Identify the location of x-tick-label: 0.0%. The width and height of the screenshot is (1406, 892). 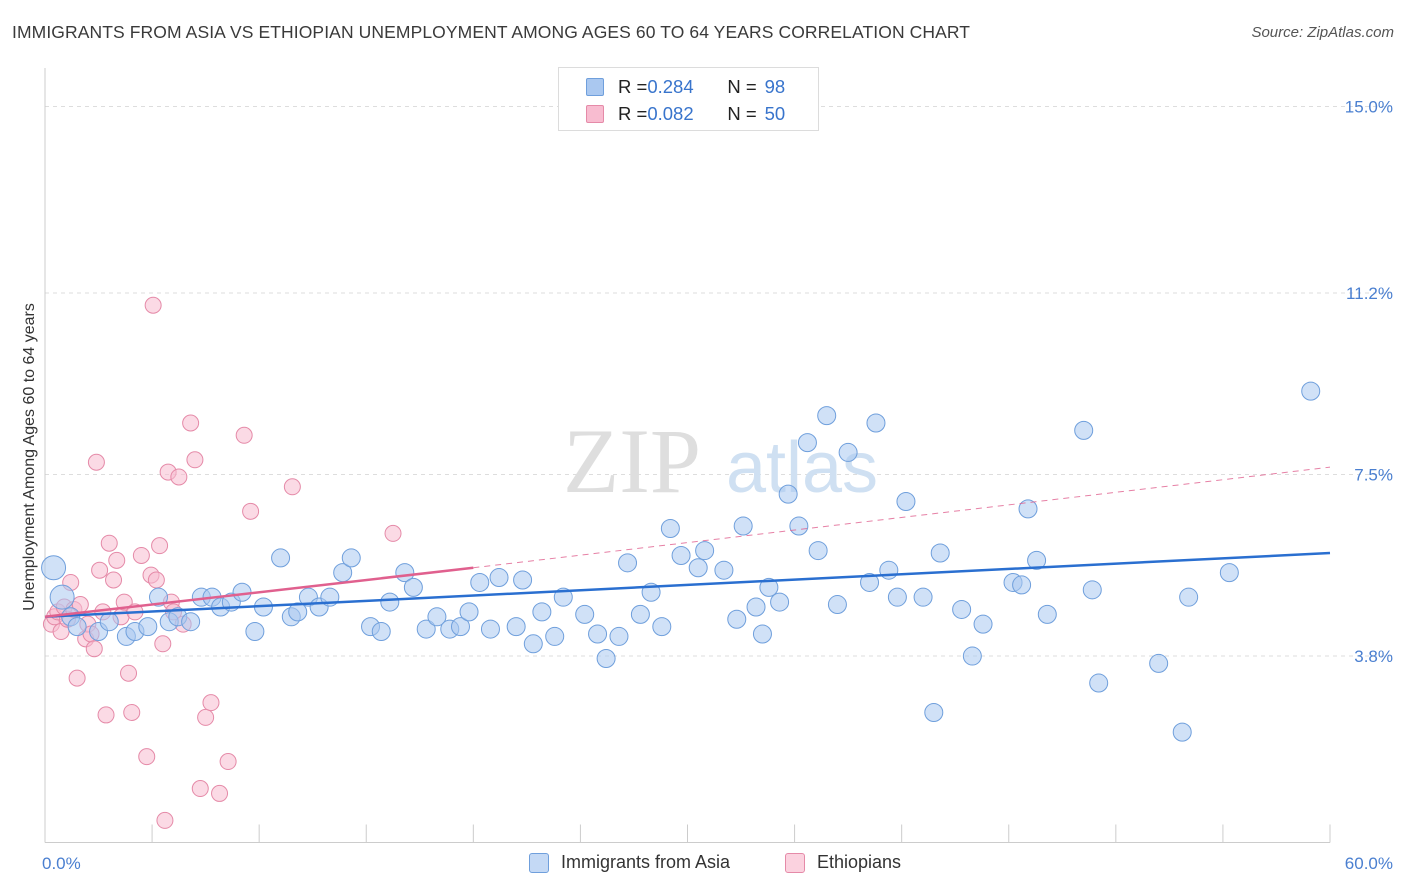
(61, 863).